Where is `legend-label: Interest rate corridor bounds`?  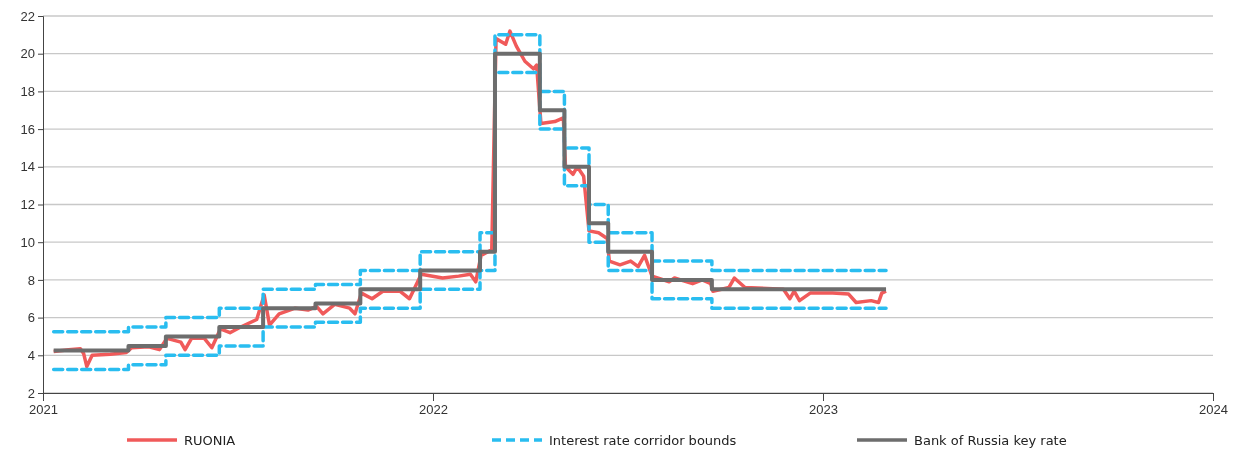 legend-label: Interest rate corridor bounds is located at coordinates (643, 440).